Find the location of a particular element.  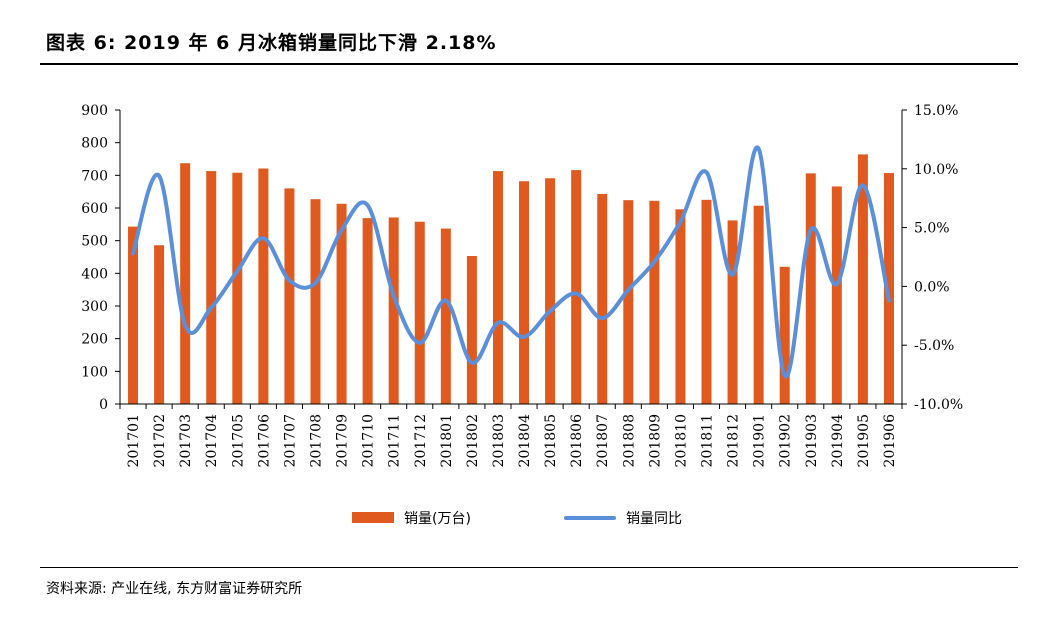

x-tick-label: 201811 is located at coordinates (708, 440).